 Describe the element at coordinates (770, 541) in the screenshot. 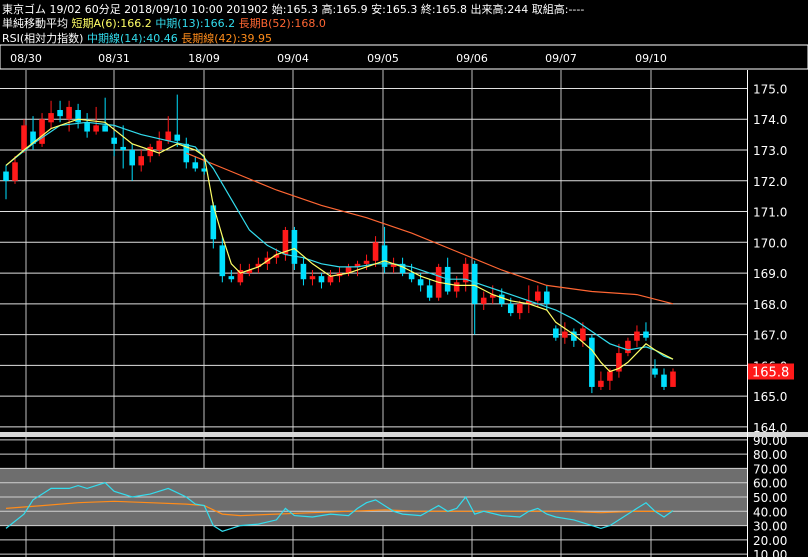

I see `rsi-tick-label: 20.00` at that location.